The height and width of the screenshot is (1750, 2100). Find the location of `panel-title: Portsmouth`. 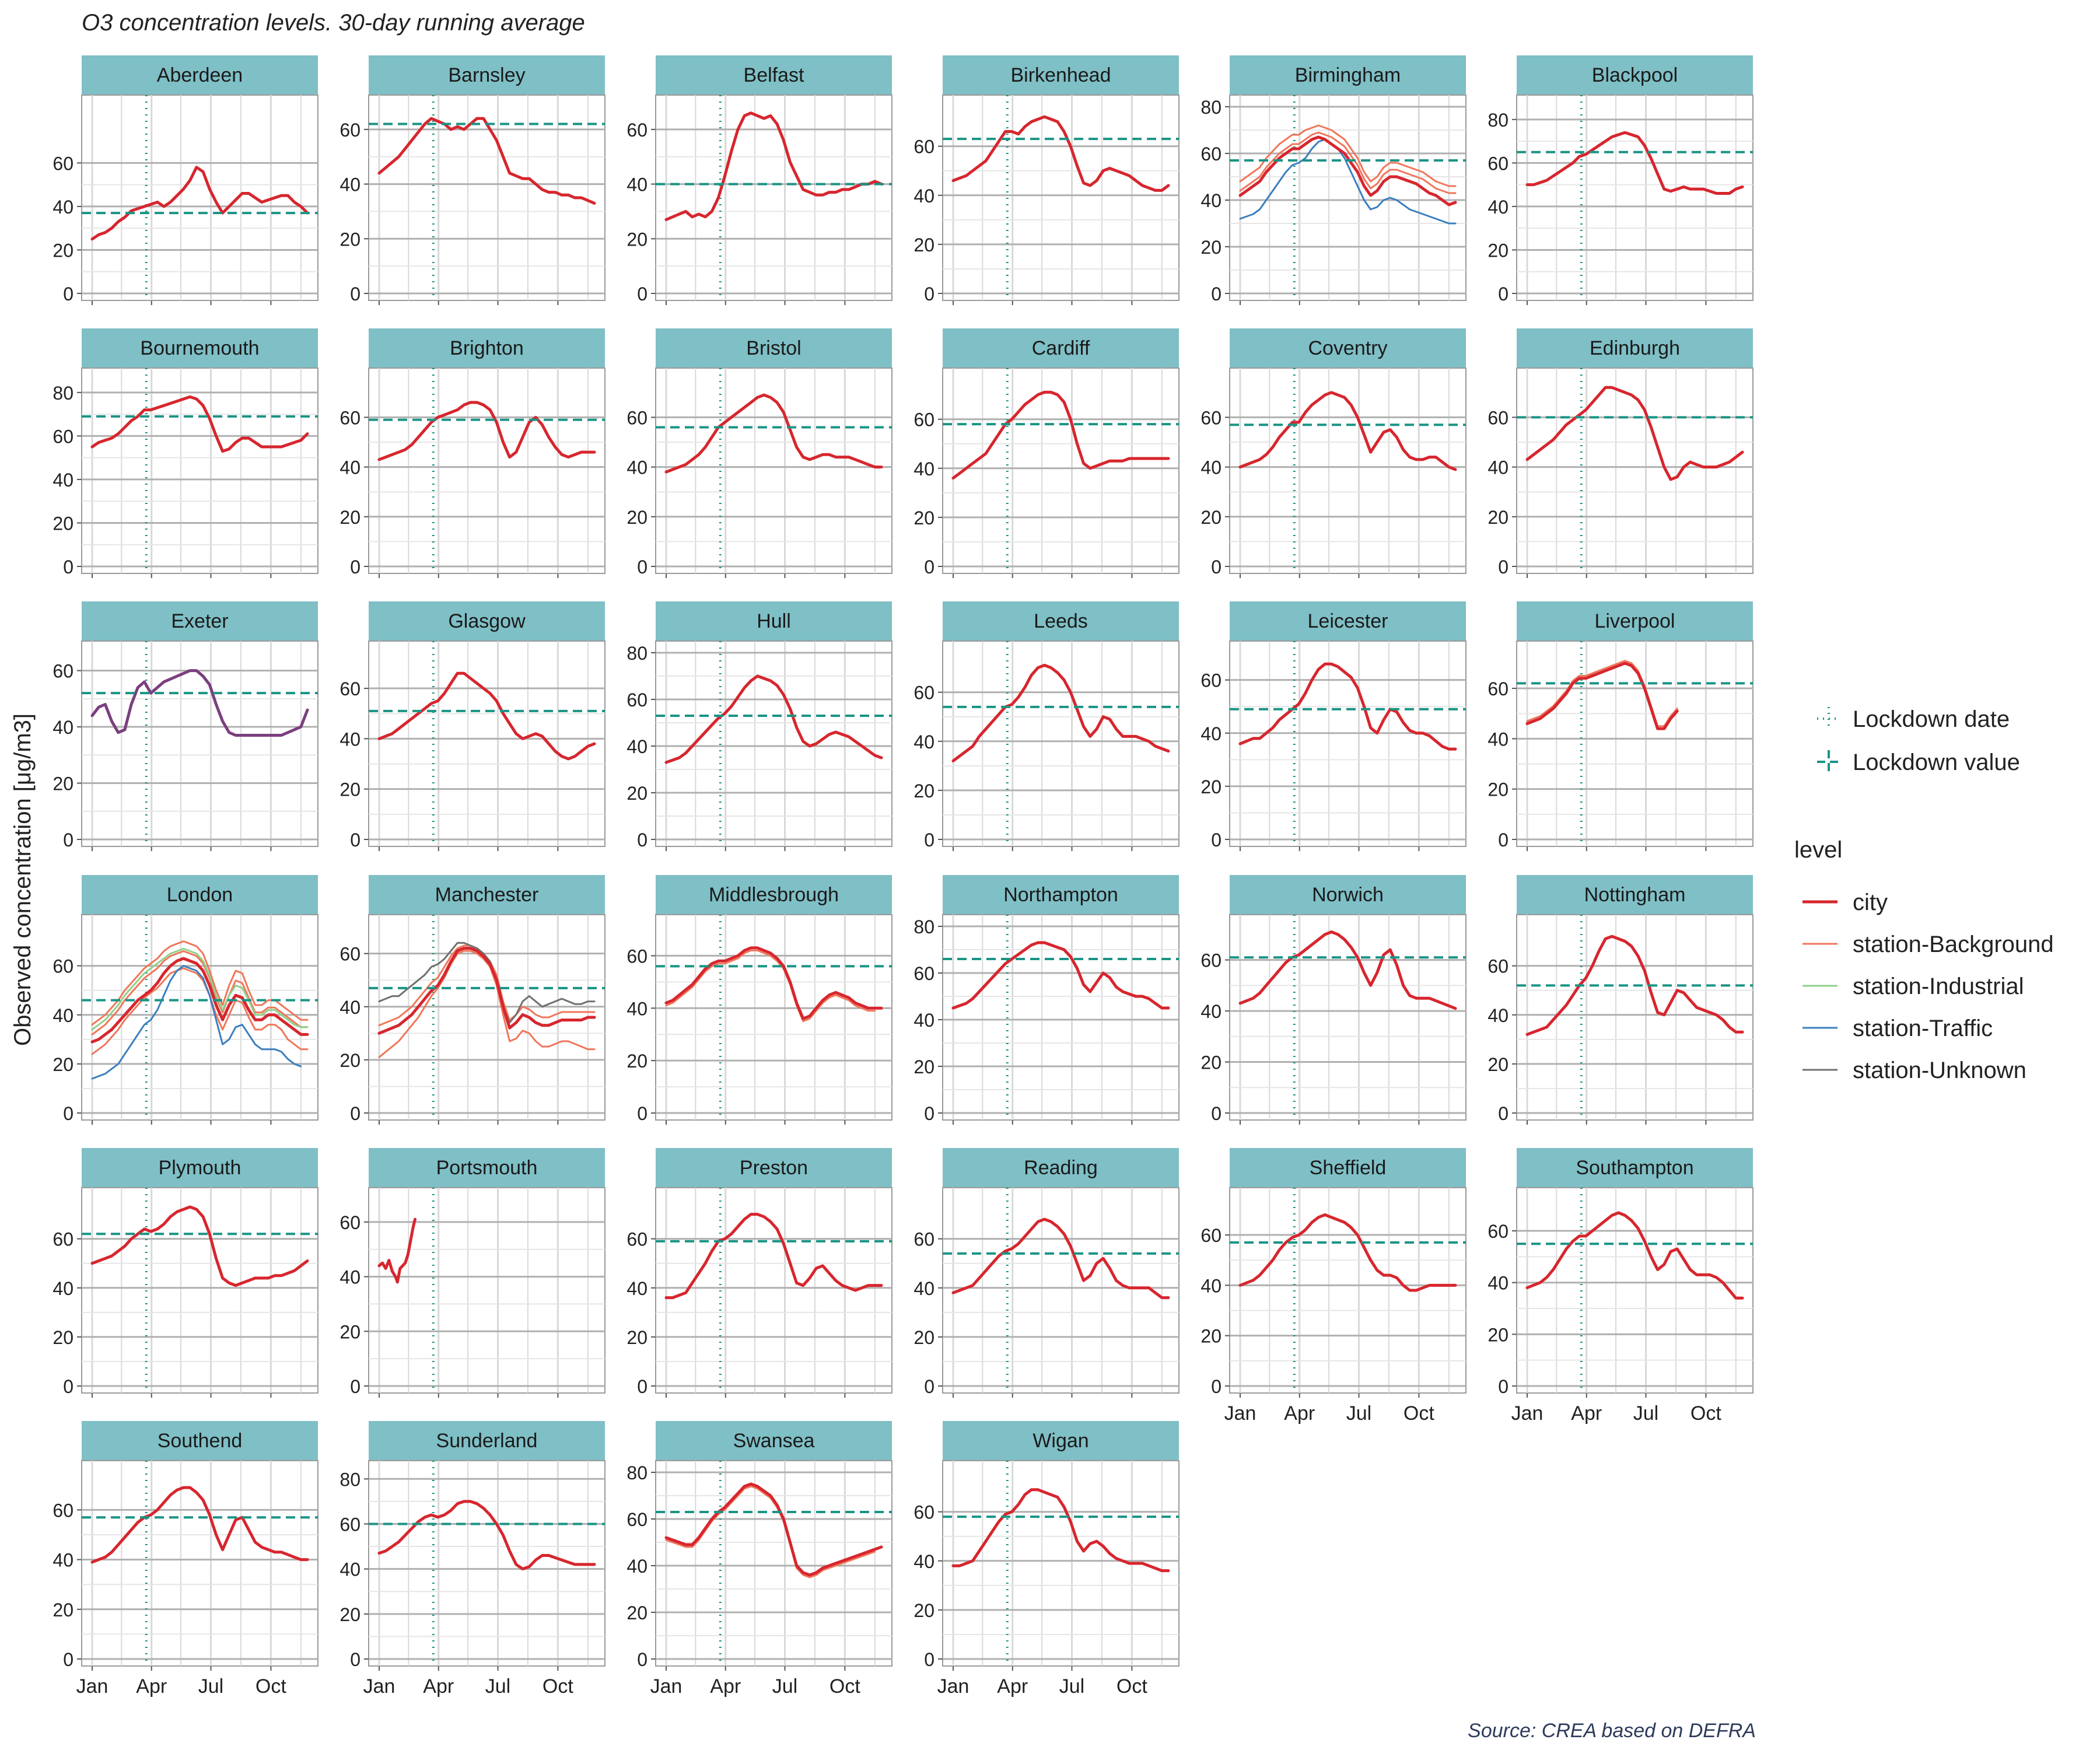

panel-title: Portsmouth is located at coordinates (487, 1168).